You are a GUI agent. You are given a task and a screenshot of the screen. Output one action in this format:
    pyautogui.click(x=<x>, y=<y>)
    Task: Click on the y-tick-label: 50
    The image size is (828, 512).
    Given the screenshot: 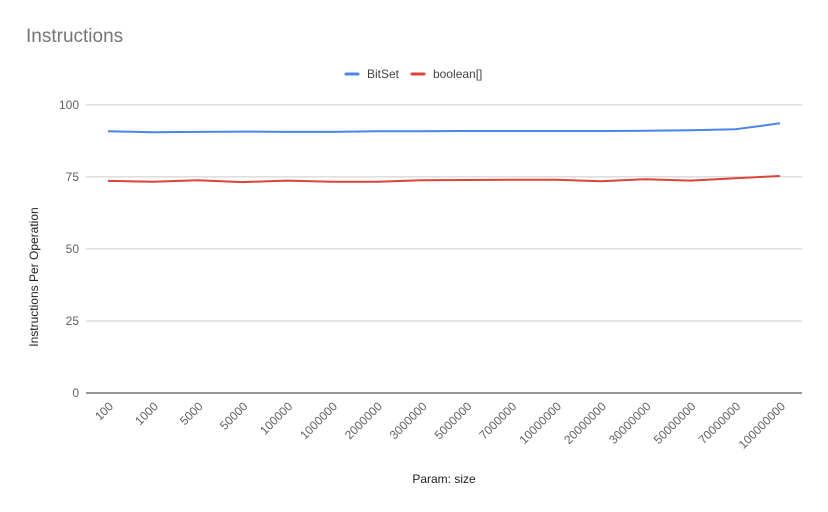 What is the action you would take?
    pyautogui.click(x=73, y=249)
    